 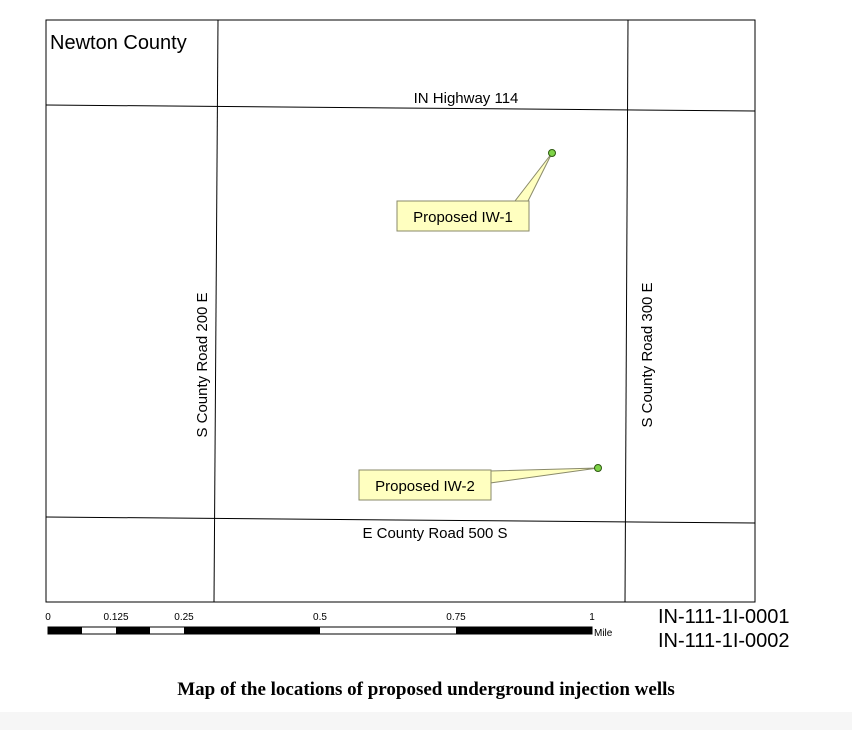 I want to click on well-2-label-box, so click(x=425, y=485).